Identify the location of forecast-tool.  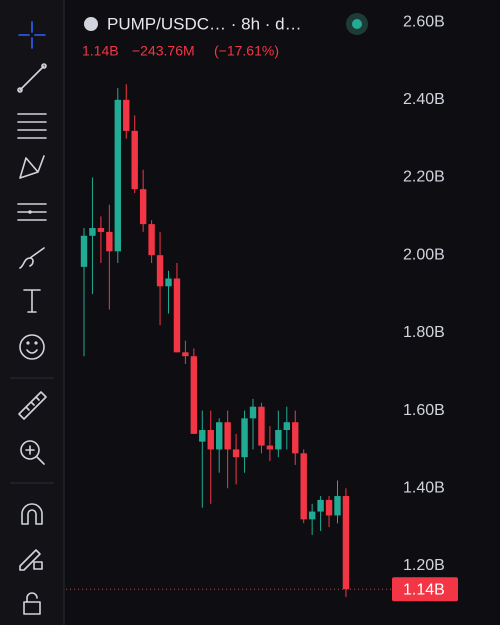
(32, 212).